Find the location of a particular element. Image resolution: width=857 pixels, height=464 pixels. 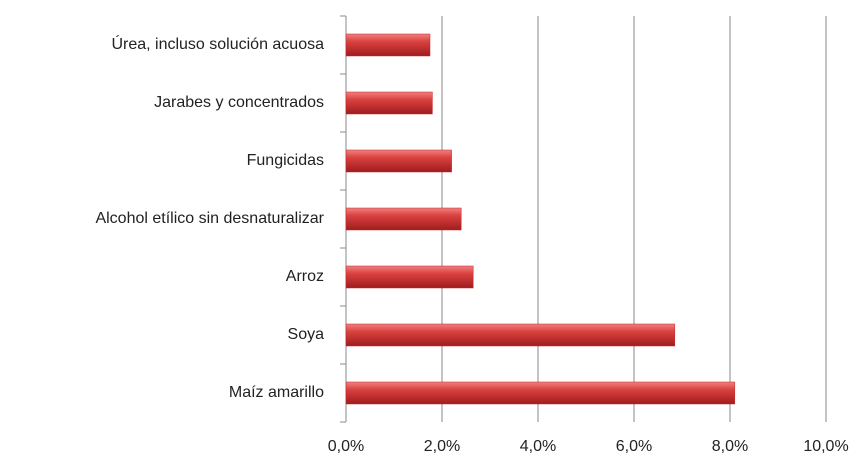

y-tick-label: Fungicidas is located at coordinates (285, 160).